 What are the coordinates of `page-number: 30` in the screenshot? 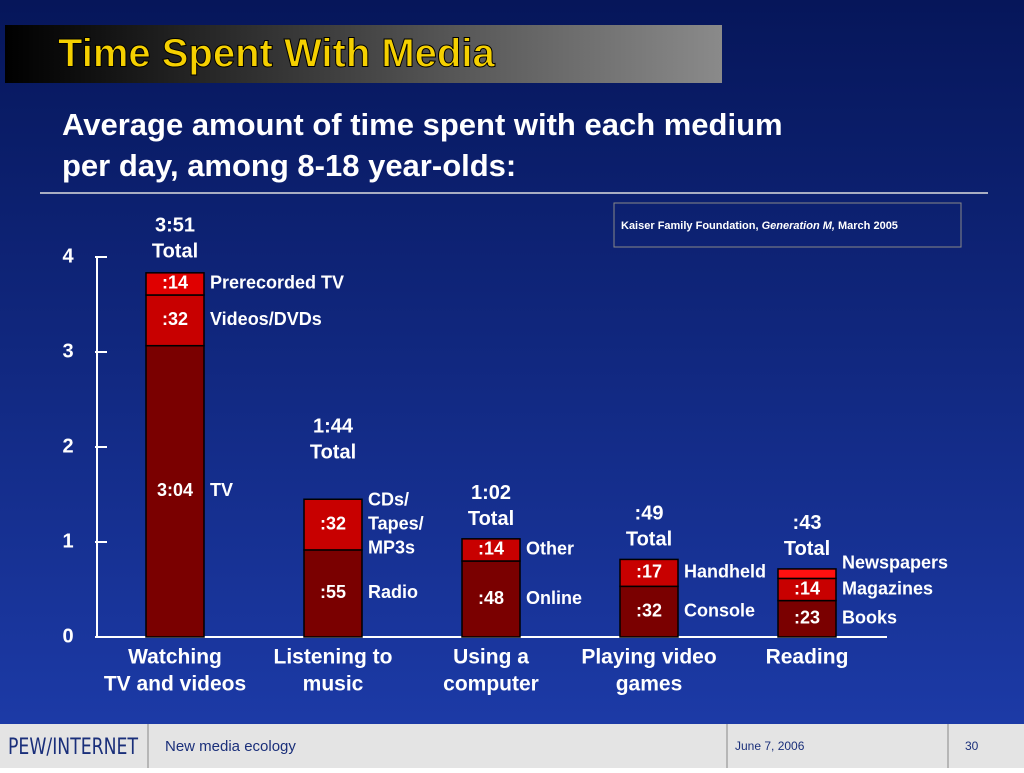 It's located at (972, 746).